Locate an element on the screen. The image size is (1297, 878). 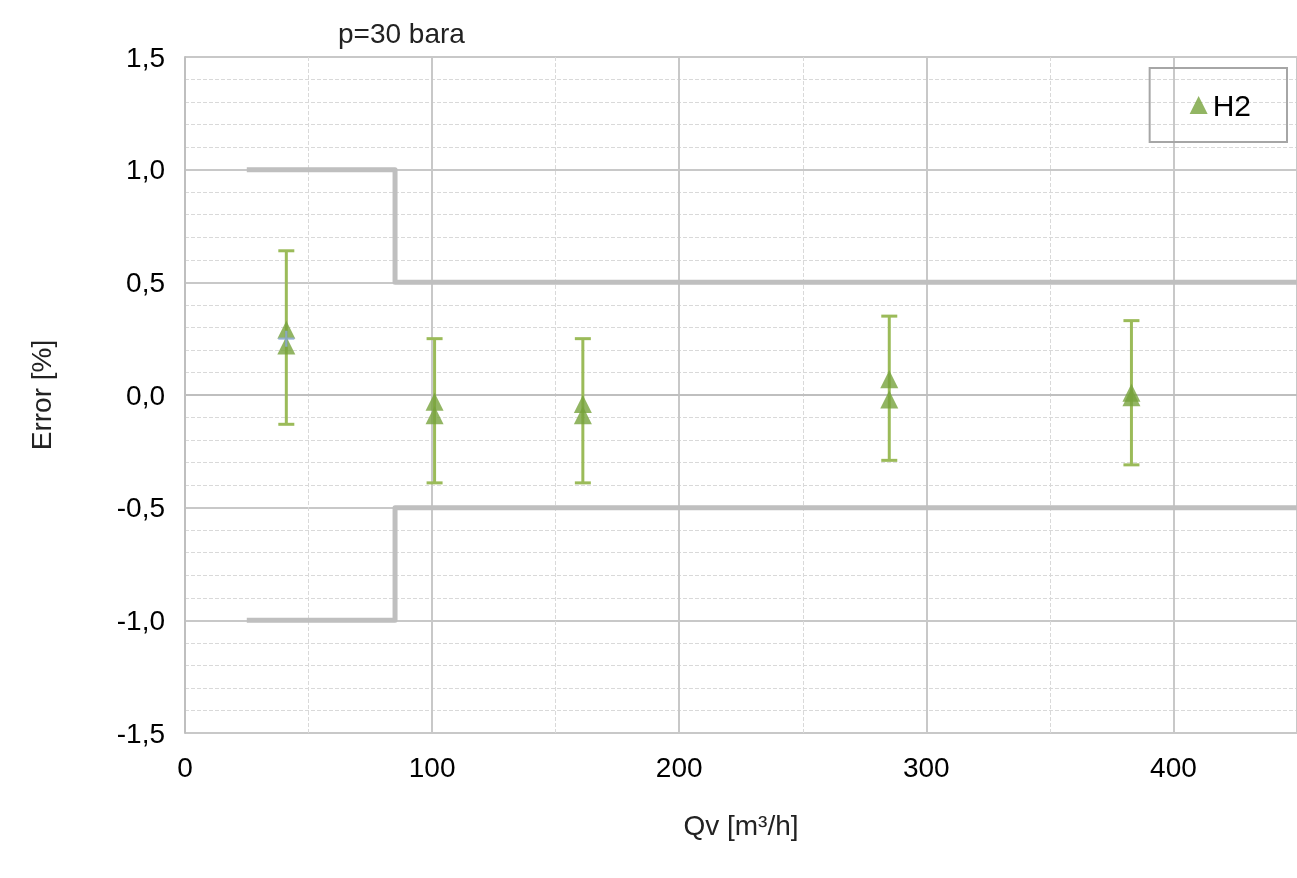
y-tick-label: 0,5 is located at coordinates (145, 282).